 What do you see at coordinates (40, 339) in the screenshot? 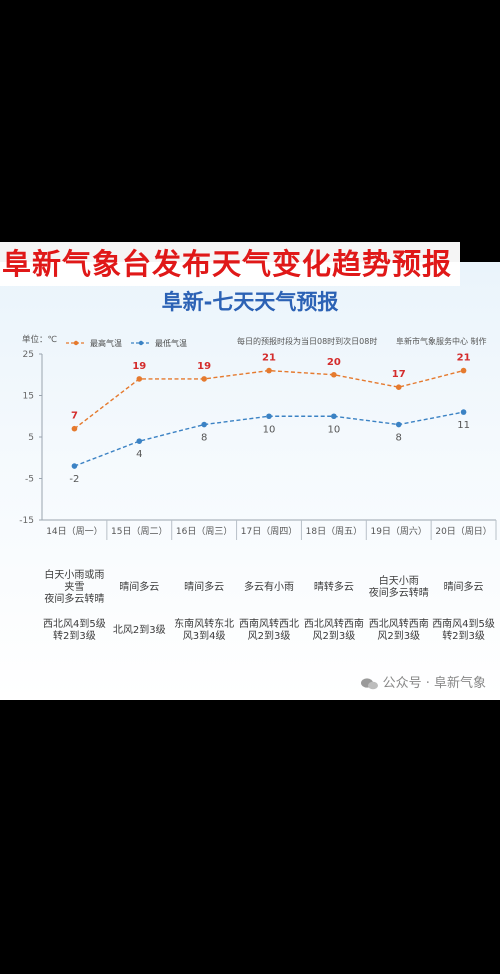
I see `unit-label: 单位：℃` at bounding box center [40, 339].